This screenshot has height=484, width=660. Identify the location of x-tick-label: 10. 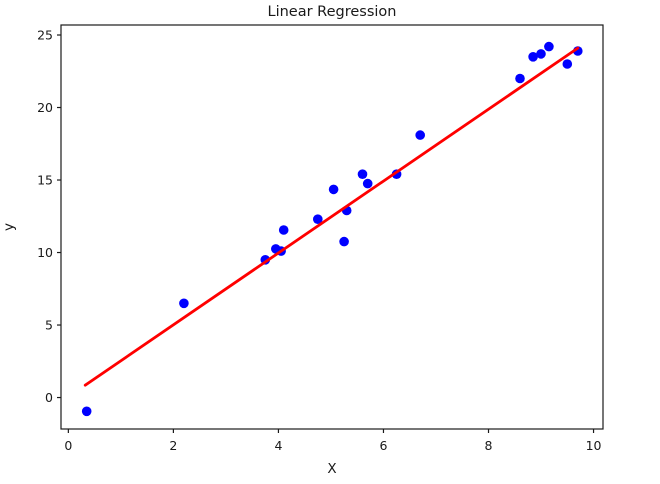
(594, 445).